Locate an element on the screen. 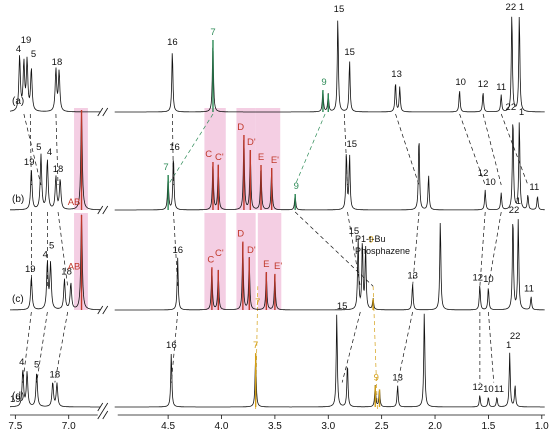  shaded-region-d-c is located at coordinates (246, 261).